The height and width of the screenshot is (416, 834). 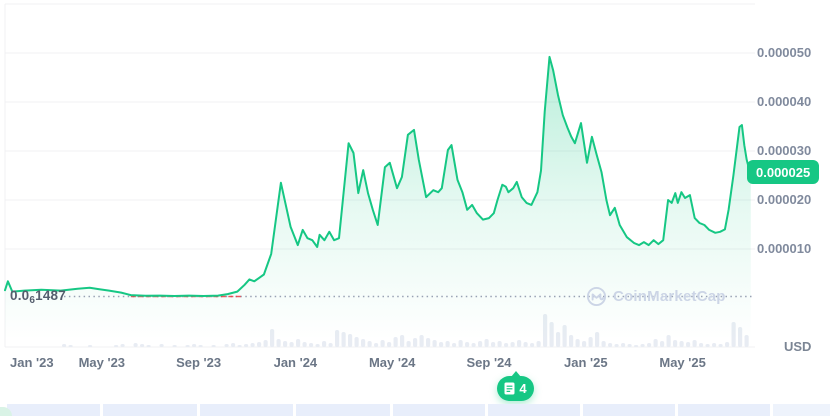 What do you see at coordinates (783, 172) in the screenshot?
I see `current-price-badge: 0.000025` at bounding box center [783, 172].